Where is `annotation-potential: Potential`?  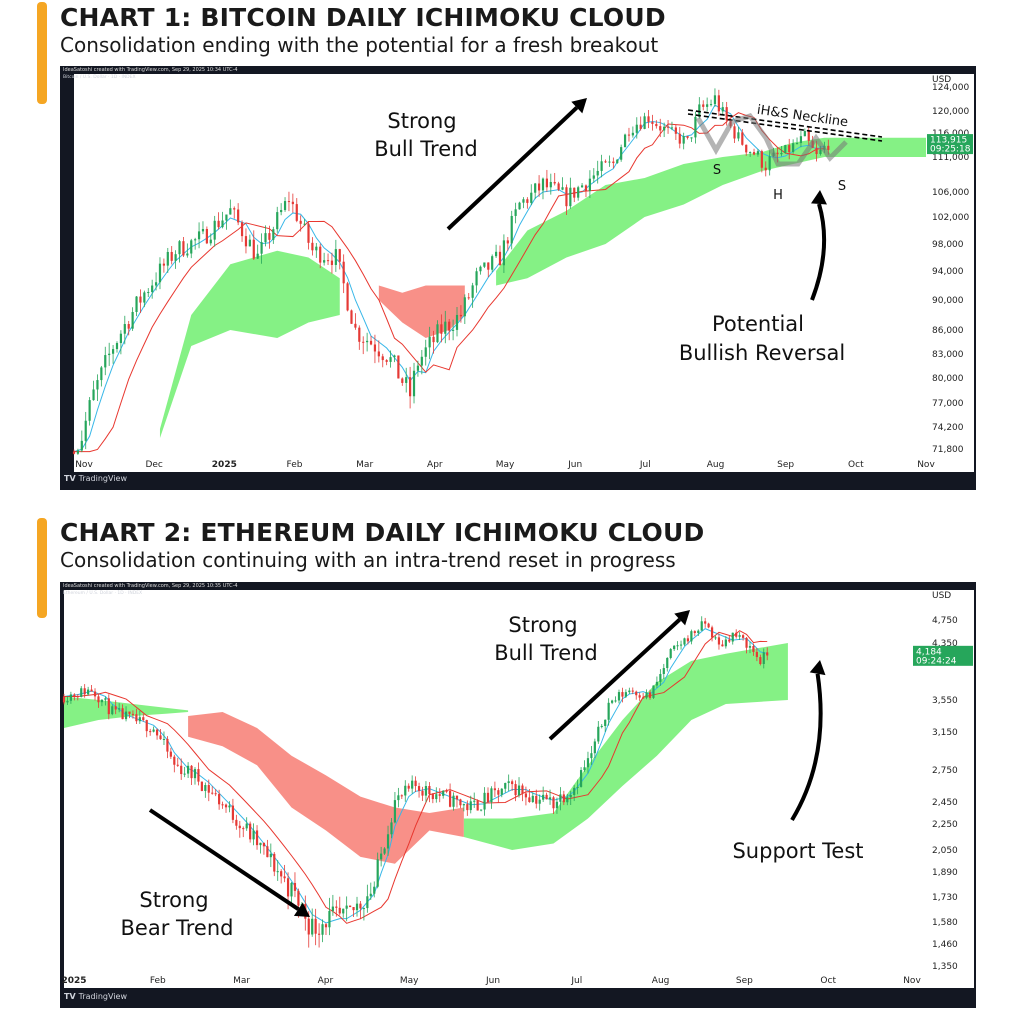
annotation-potential: Potential is located at coordinates (758, 324).